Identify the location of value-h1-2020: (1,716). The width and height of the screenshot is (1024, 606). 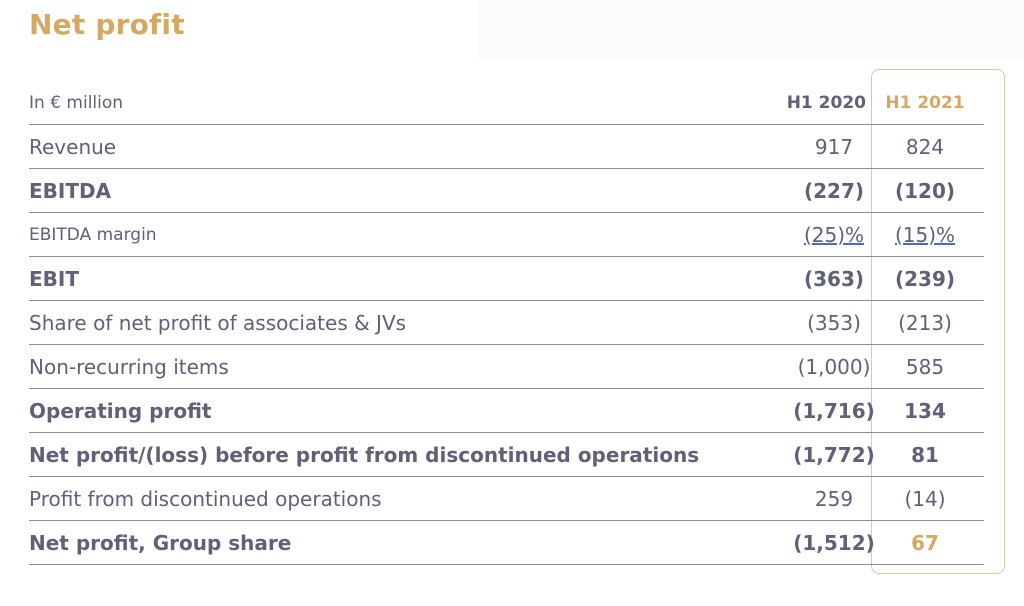
(834, 411).